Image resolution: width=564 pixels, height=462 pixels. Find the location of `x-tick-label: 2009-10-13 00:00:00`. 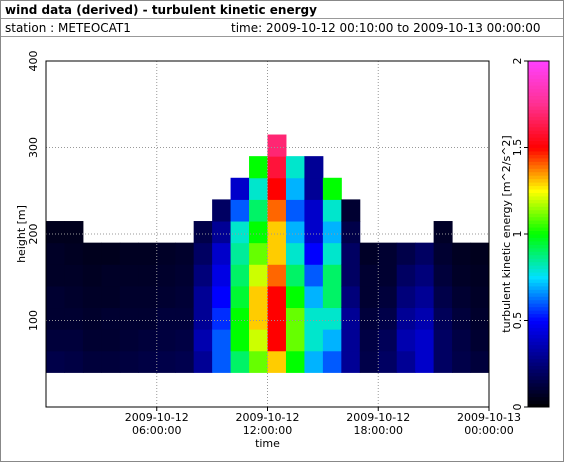

x-tick-label: 2009-10-13 00:00:00 is located at coordinates (489, 424).